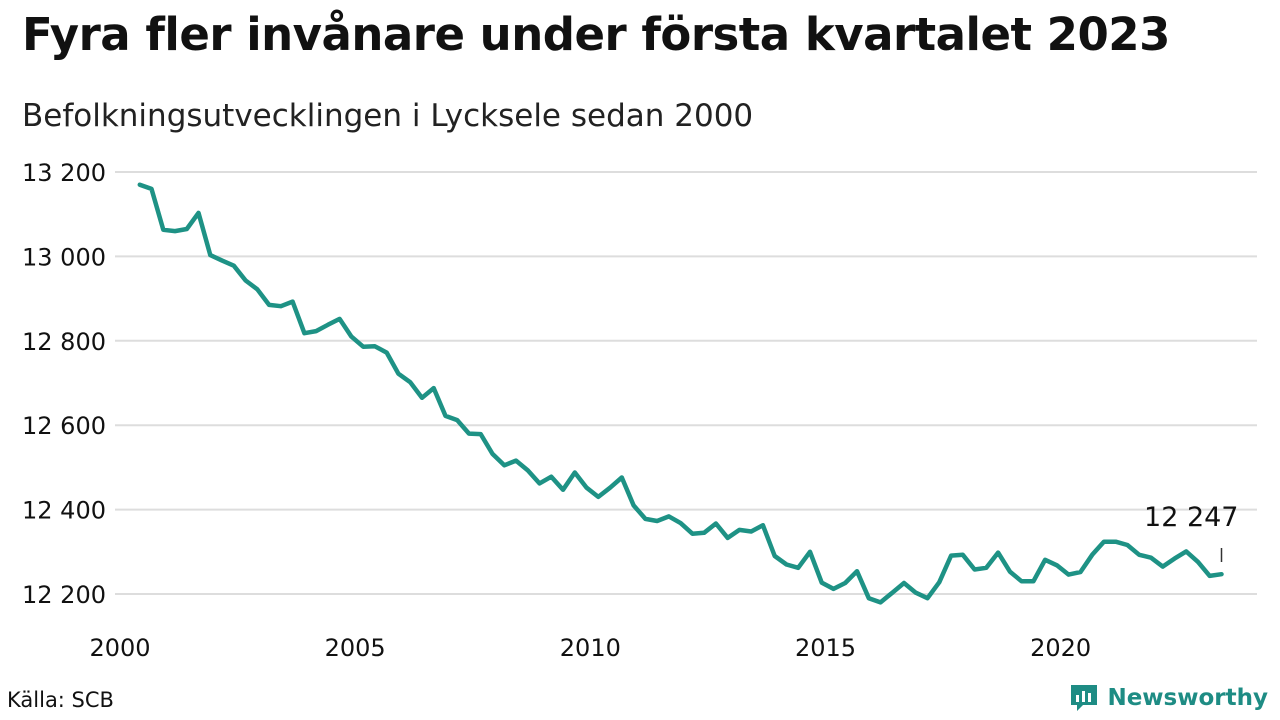 Image resolution: width=1280 pixels, height=720 pixels. Describe the element at coordinates (825, 648) in the screenshot. I see `x-tick-label: 2015` at that location.